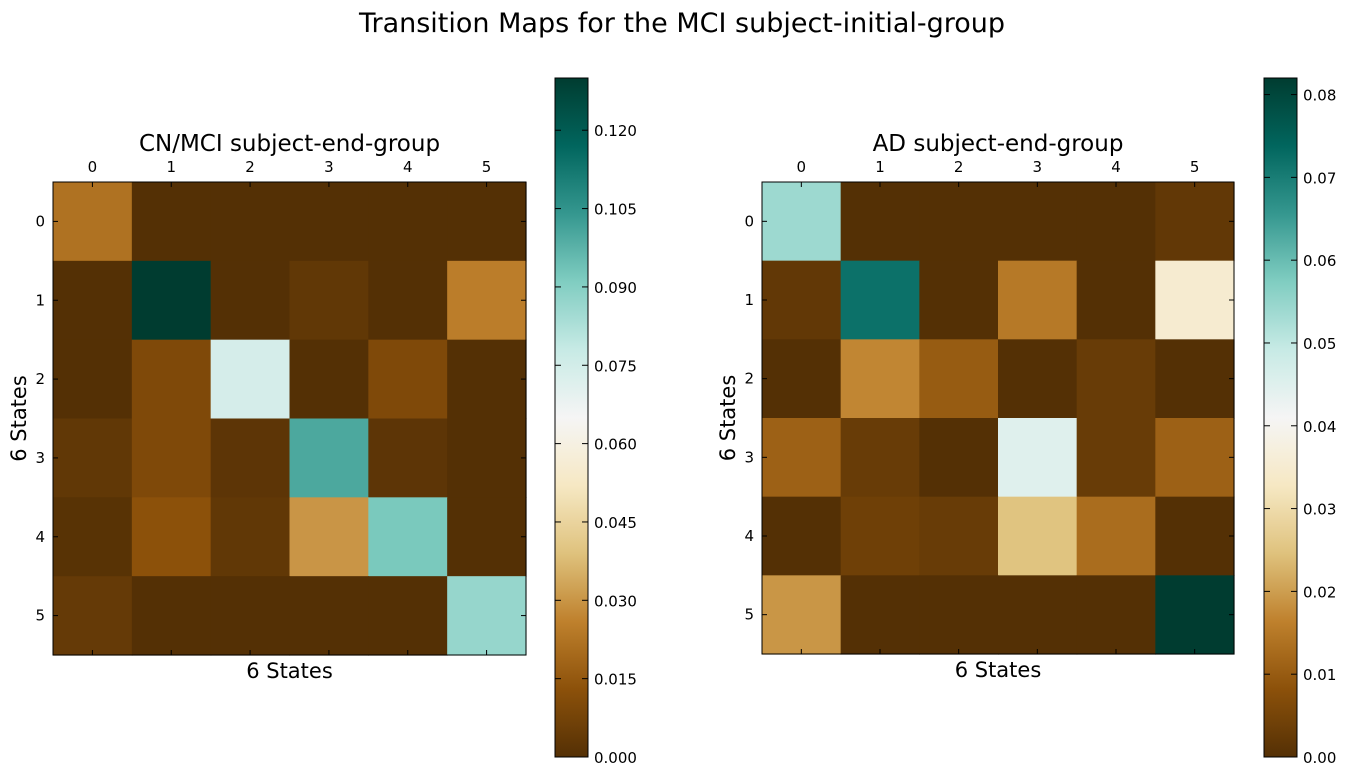 This screenshot has height=777, width=1350. Describe the element at coordinates (1319, 96) in the screenshot. I see `colorbar-tick-label: 0.08` at that location.